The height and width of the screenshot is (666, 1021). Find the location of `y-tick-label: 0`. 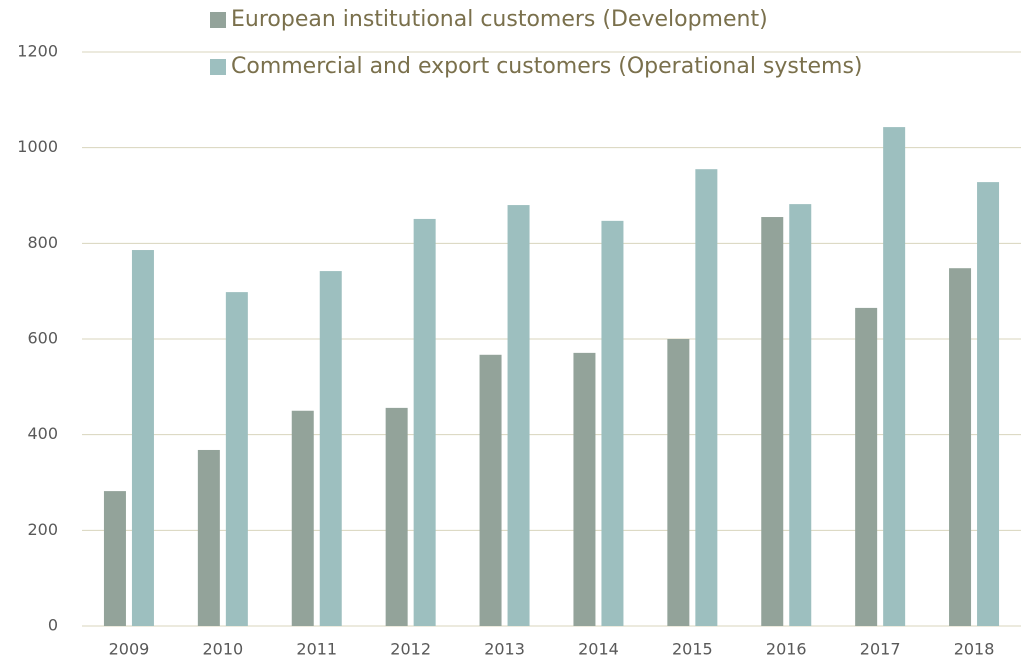

y-tick-label: 0 is located at coordinates (53, 625).